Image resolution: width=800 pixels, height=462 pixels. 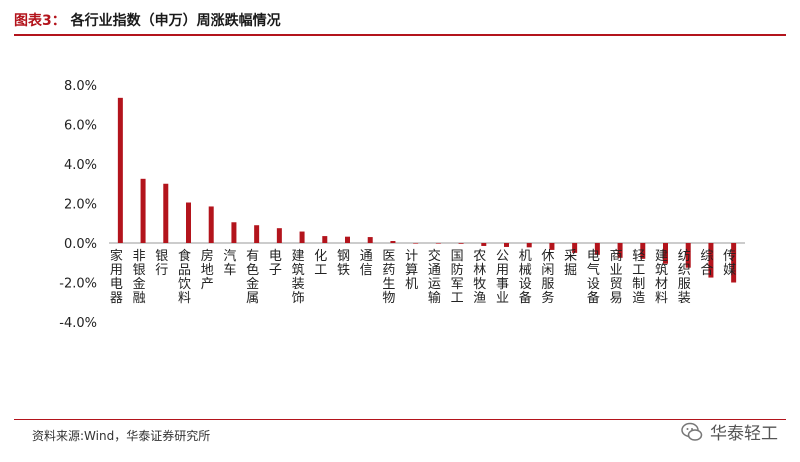 I want to click on x-tick-label: 房地产, so click(x=207, y=270).